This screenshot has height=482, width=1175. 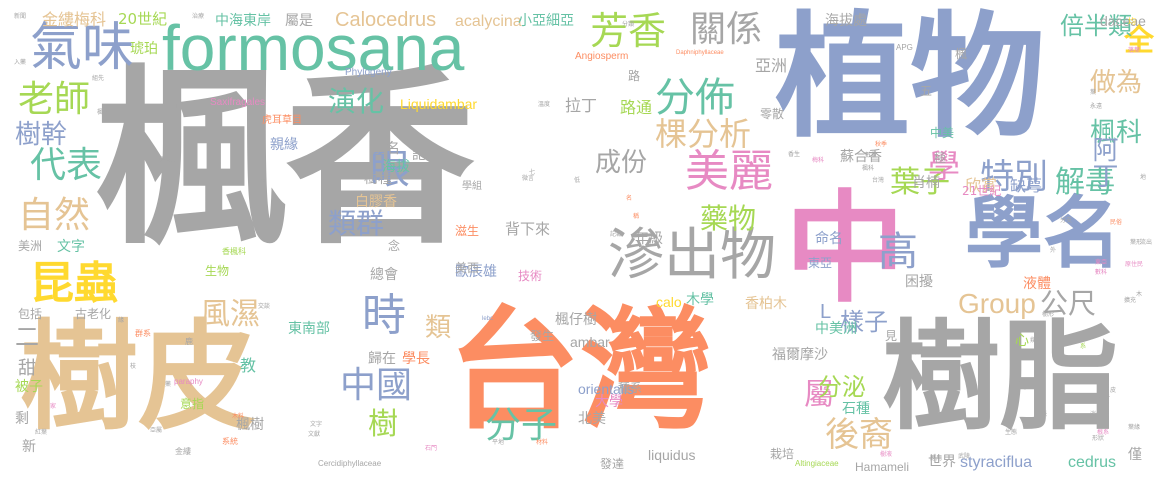 What do you see at coordinates (183, 451) in the screenshot?
I see `cloud-word: 金縷` at bounding box center [183, 451].